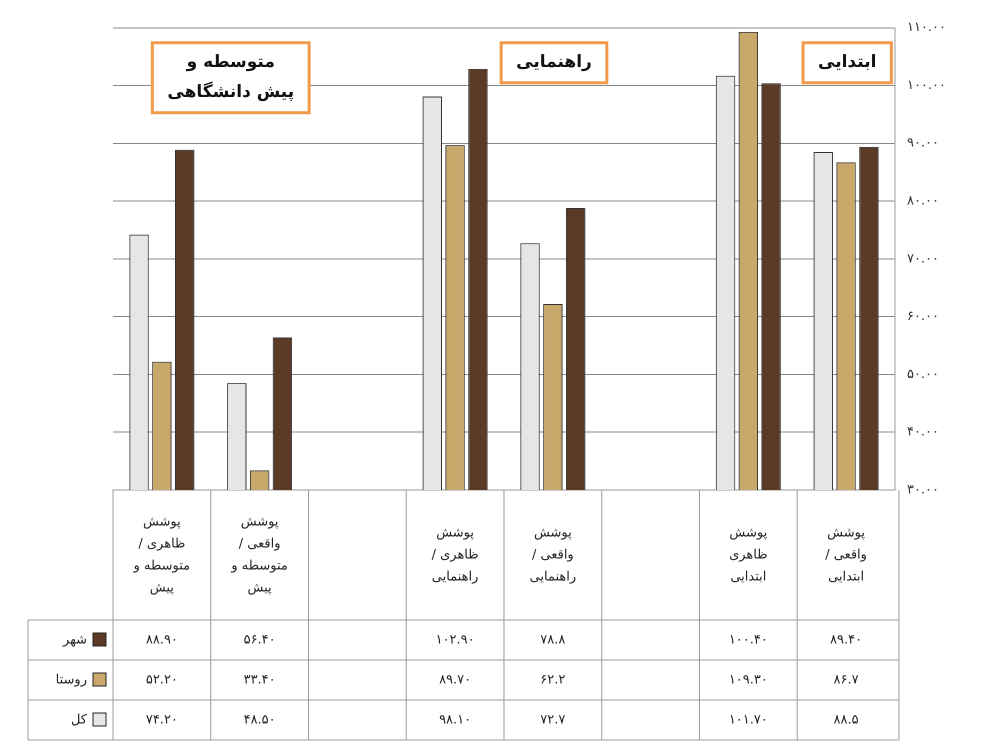  I want to click on data-label: ۴۸.۵۰, so click(260, 720).